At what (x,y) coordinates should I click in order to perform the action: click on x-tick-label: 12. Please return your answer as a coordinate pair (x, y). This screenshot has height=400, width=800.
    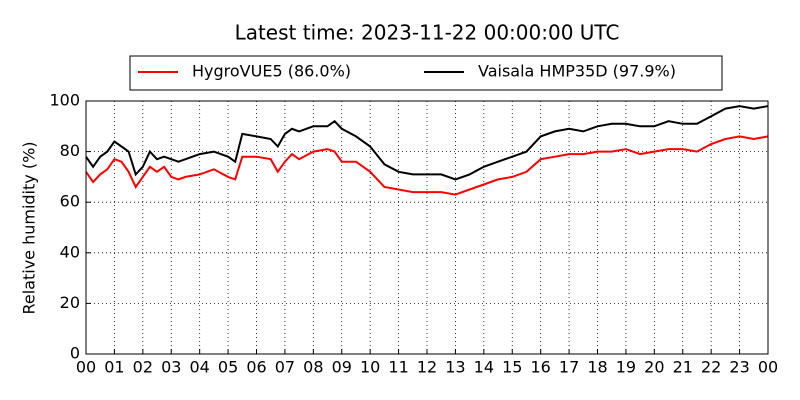
    Looking at the image, I should click on (427, 367).